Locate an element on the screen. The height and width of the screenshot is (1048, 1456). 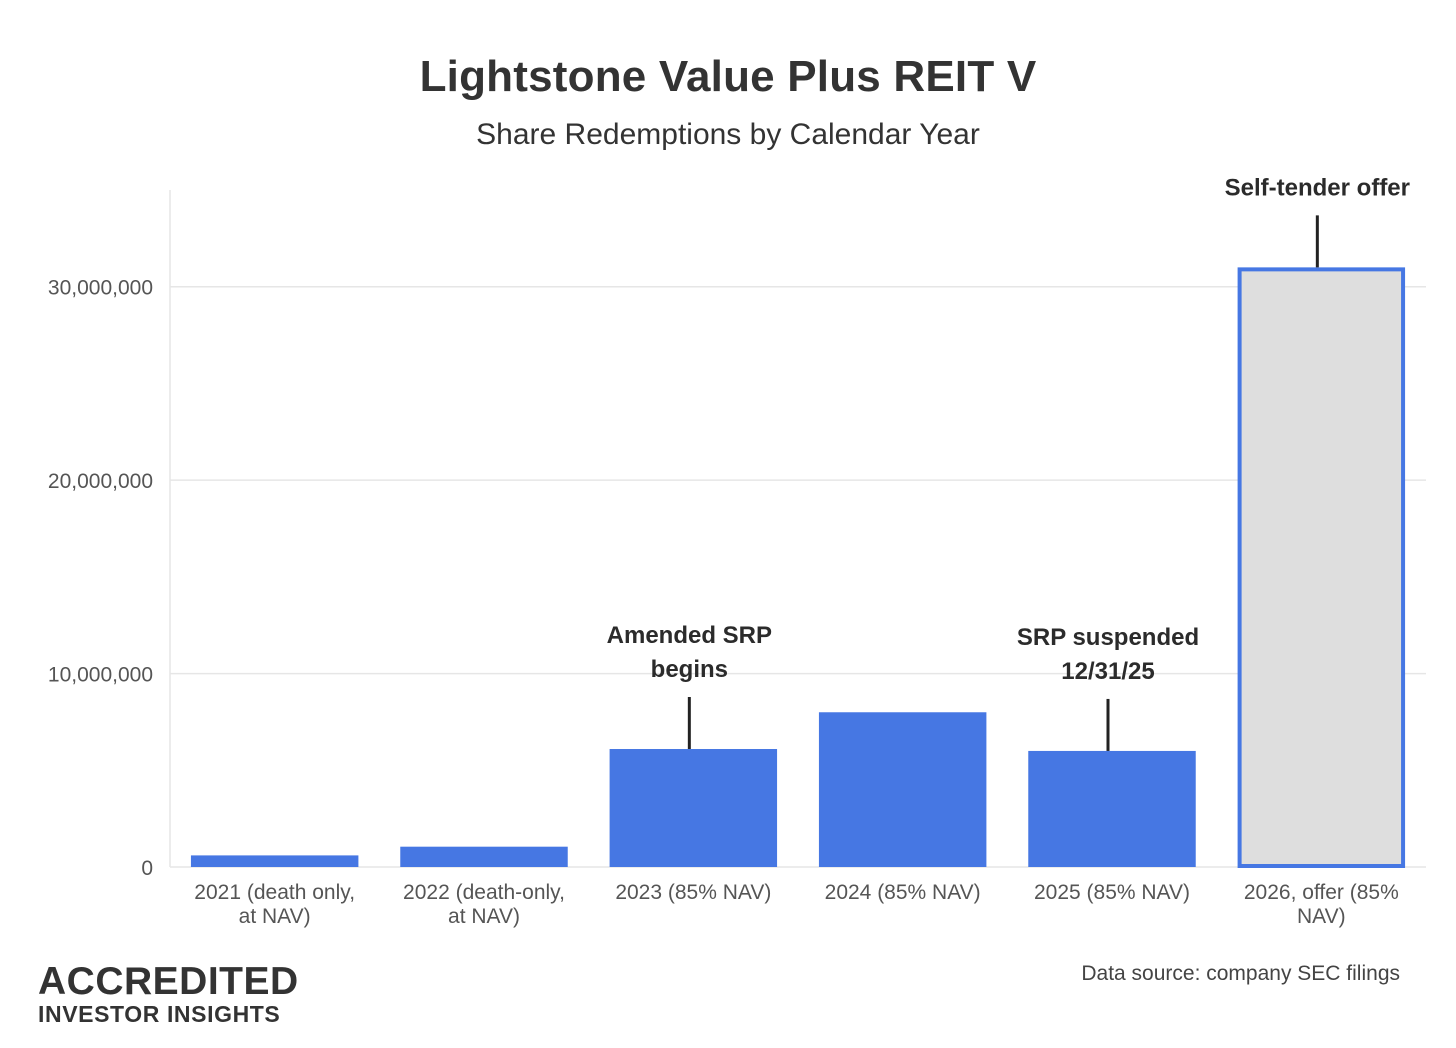
y-tick-label: 0 is located at coordinates (147, 868).